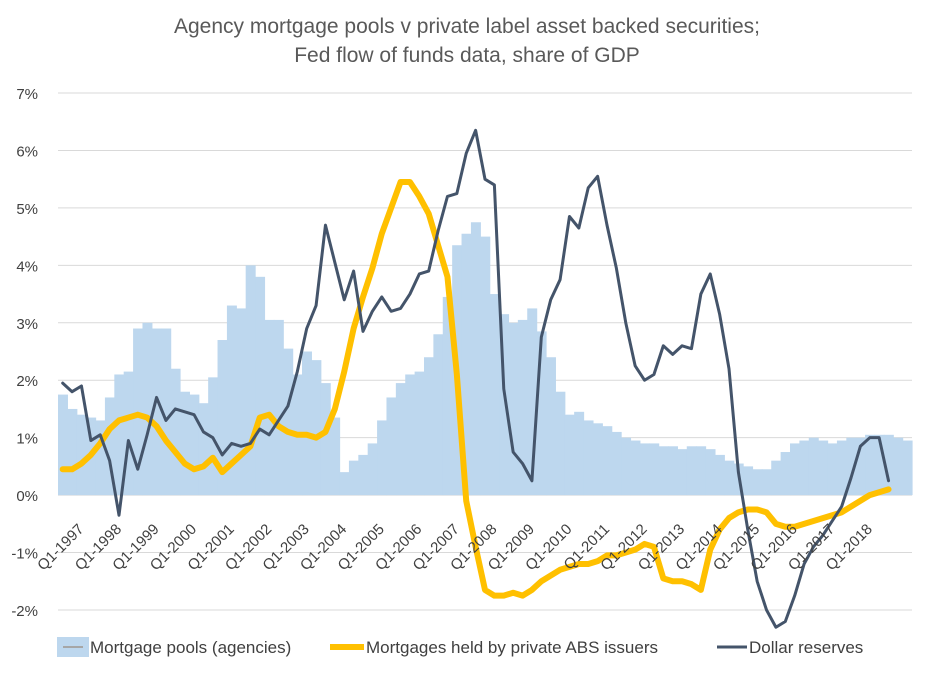 This screenshot has width=935, height=673. I want to click on legend-label-reserves: Dollar reserves, so click(806, 647).